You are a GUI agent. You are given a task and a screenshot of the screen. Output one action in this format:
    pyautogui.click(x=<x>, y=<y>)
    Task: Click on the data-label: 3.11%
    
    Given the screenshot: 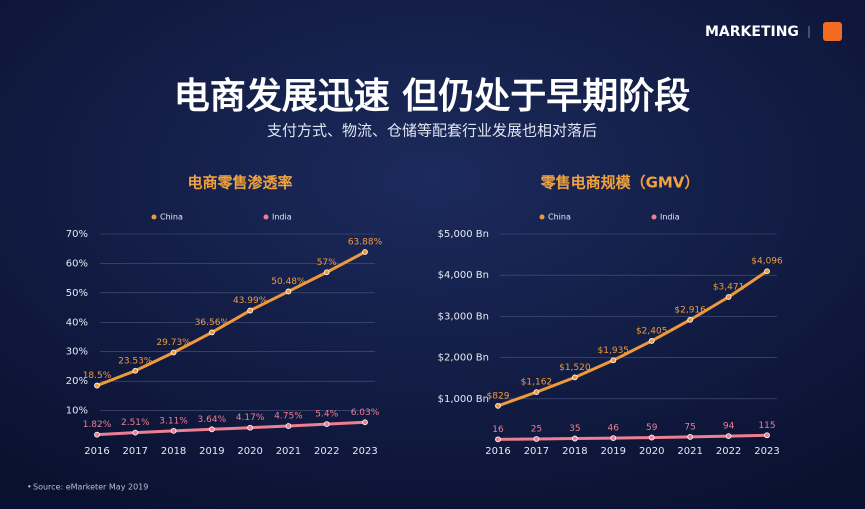 What is the action you would take?
    pyautogui.click(x=173, y=421)
    